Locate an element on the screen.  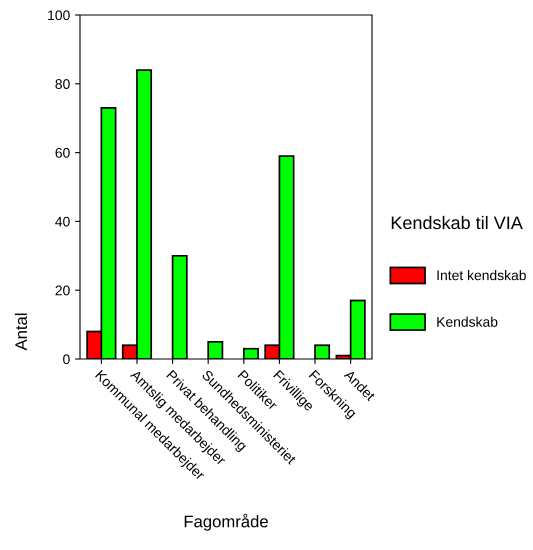
y-tick-label: 0 is located at coordinates (66, 359).